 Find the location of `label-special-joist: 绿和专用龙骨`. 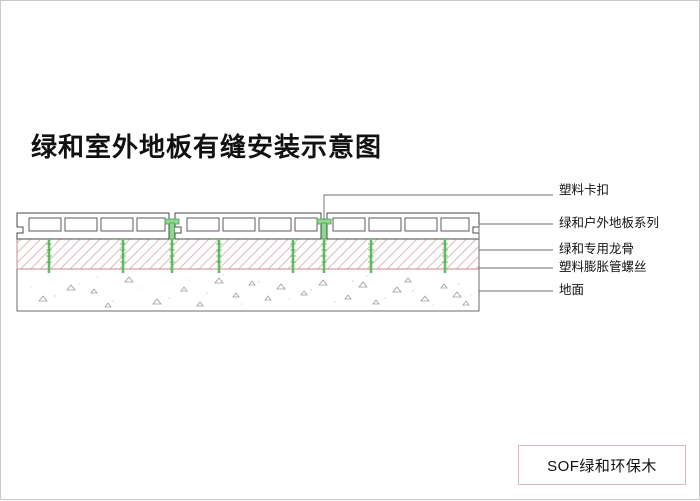

label-special-joist: 绿和专用龙骨 is located at coordinates (597, 249).